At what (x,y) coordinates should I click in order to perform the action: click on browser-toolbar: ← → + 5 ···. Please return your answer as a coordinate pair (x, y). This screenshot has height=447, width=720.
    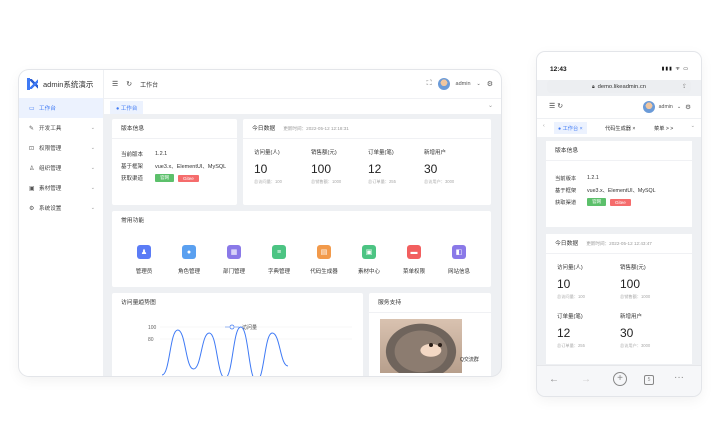
    Looking at the image, I should click on (619, 380).